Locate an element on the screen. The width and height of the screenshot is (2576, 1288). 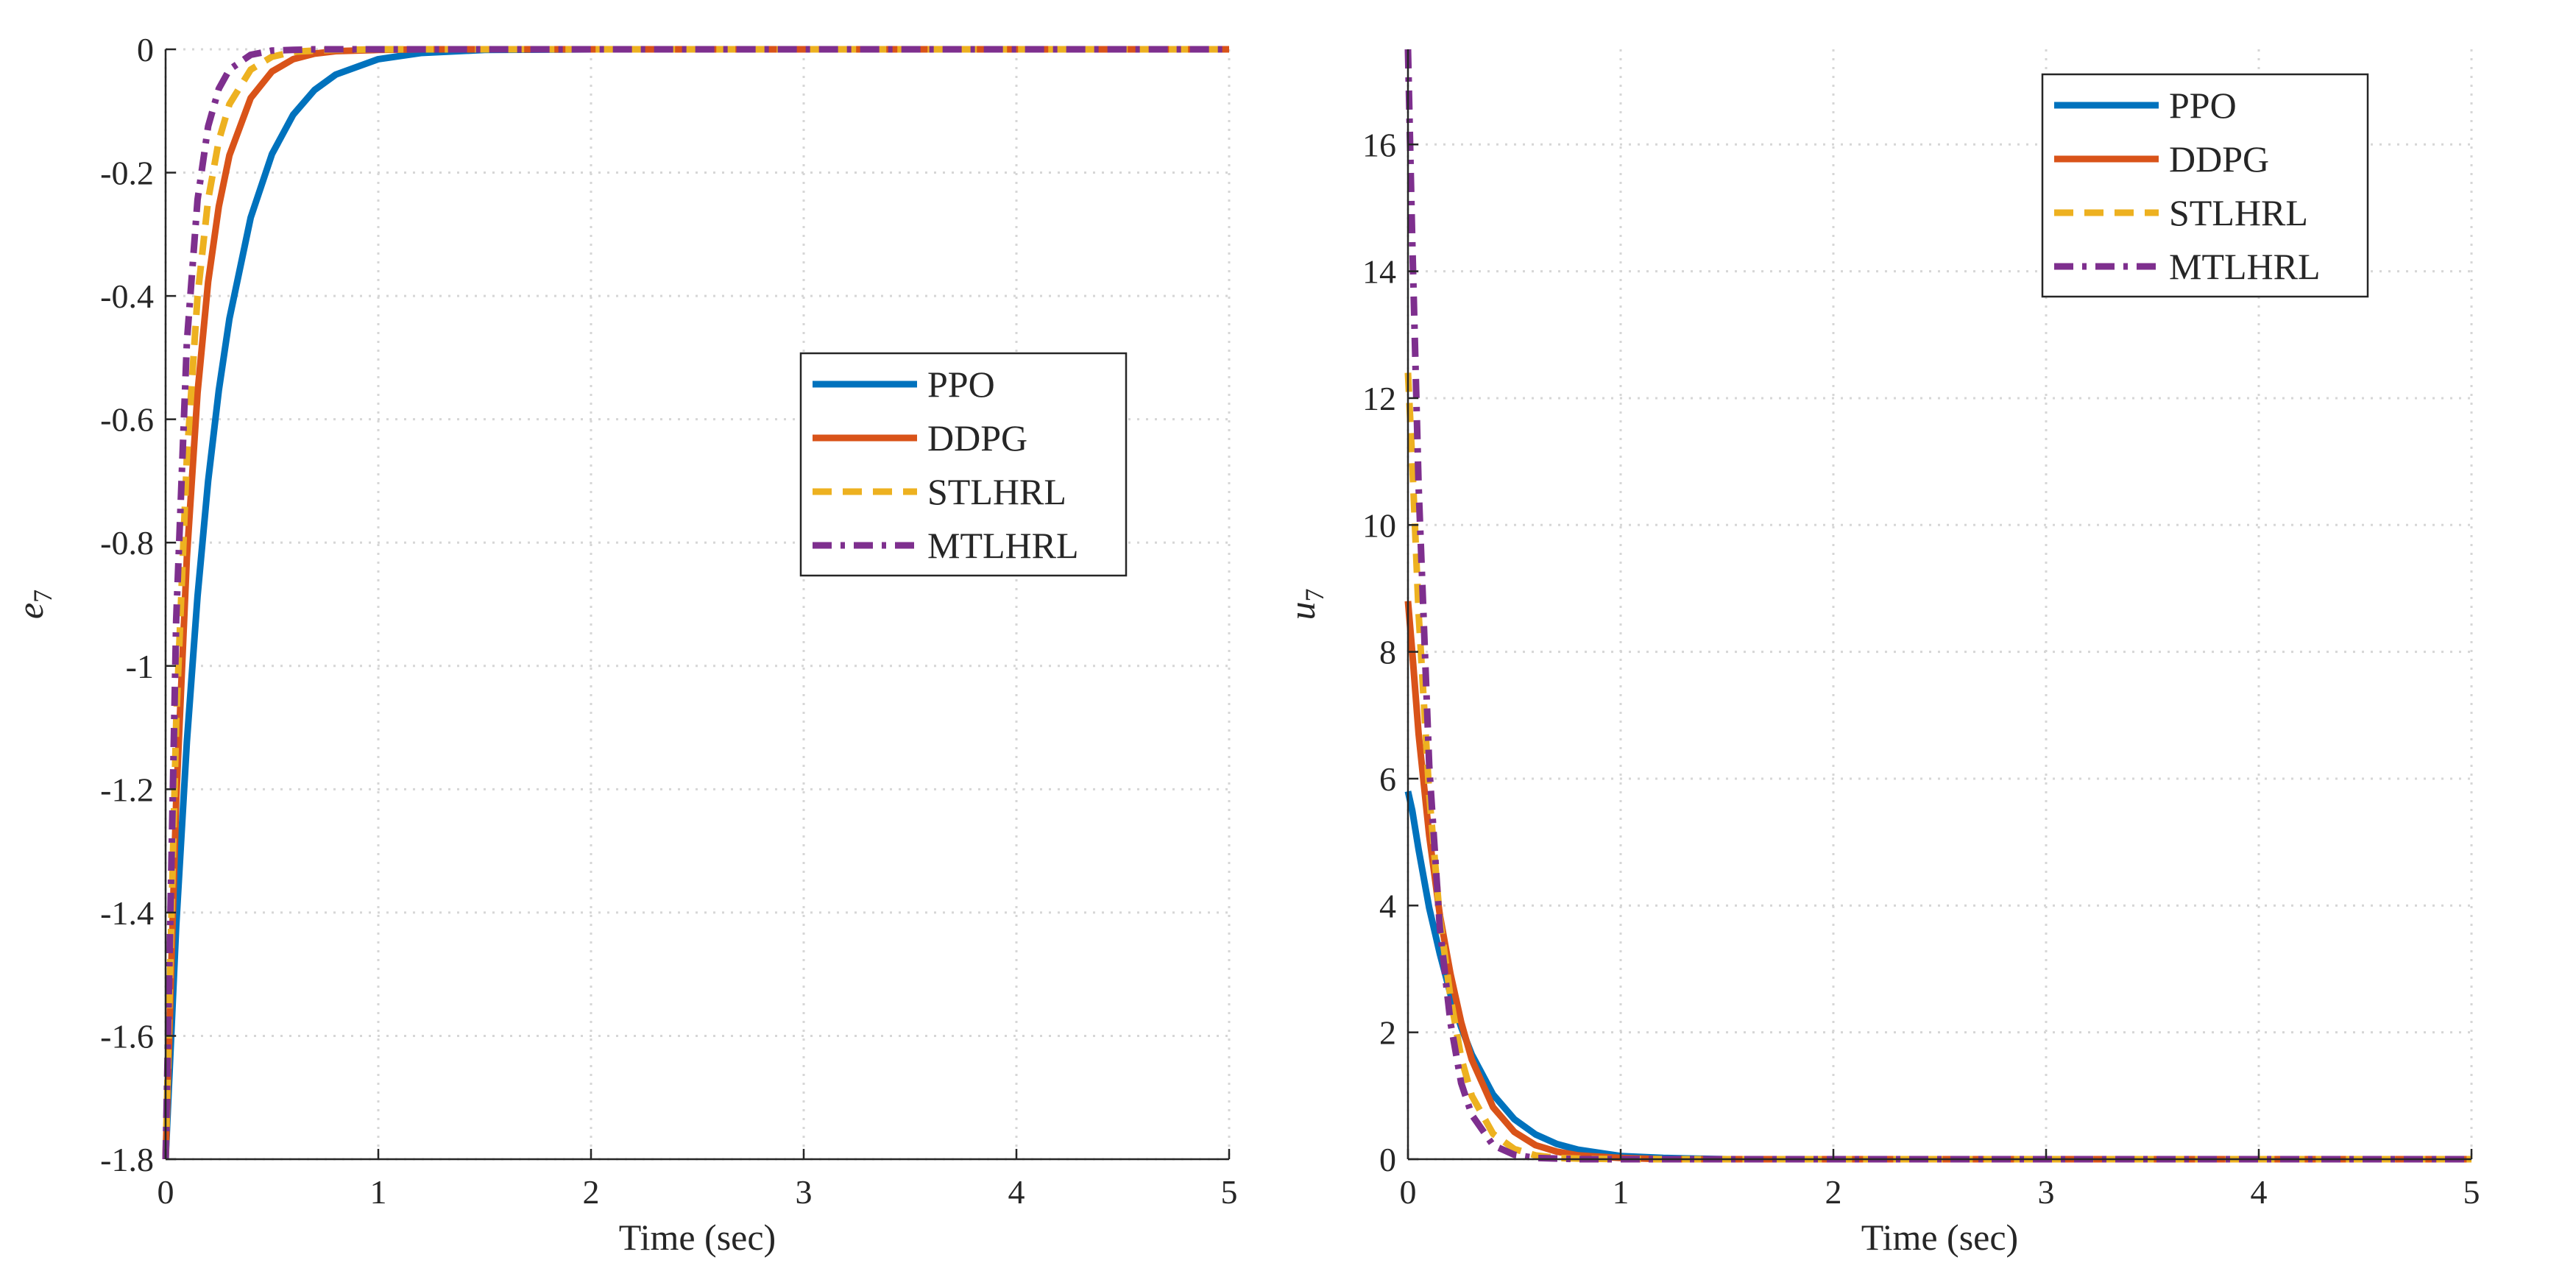
chart-1-y-axis-label: e7 is located at coordinates (33, 604).